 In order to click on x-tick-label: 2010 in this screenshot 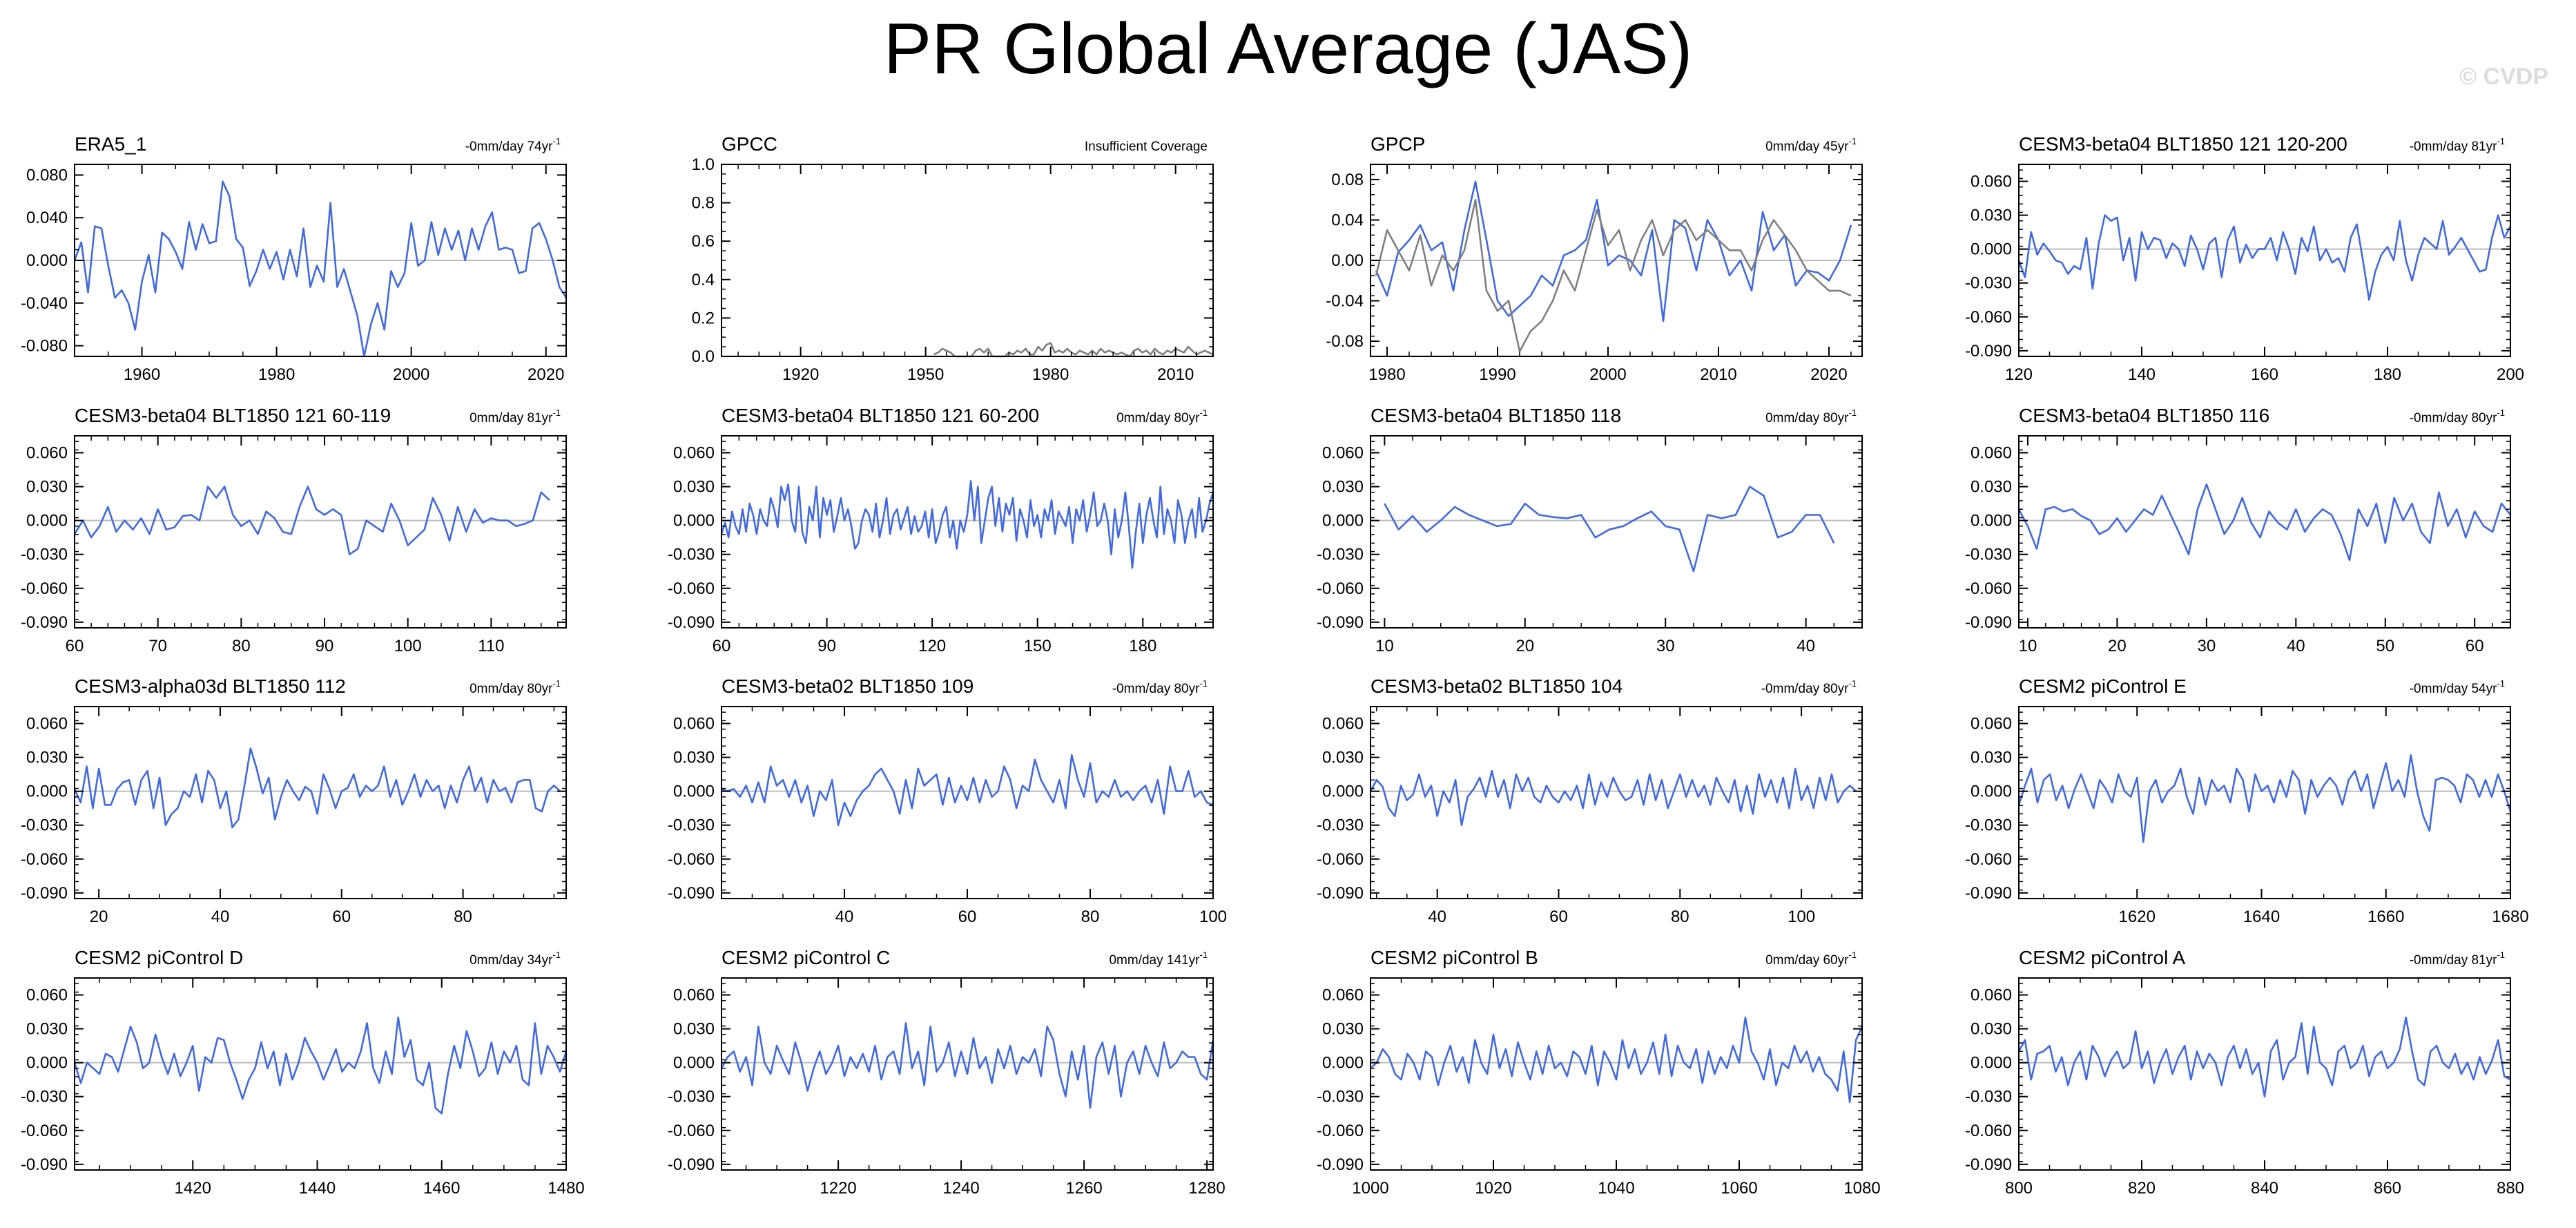, I will do `click(1718, 374)`.